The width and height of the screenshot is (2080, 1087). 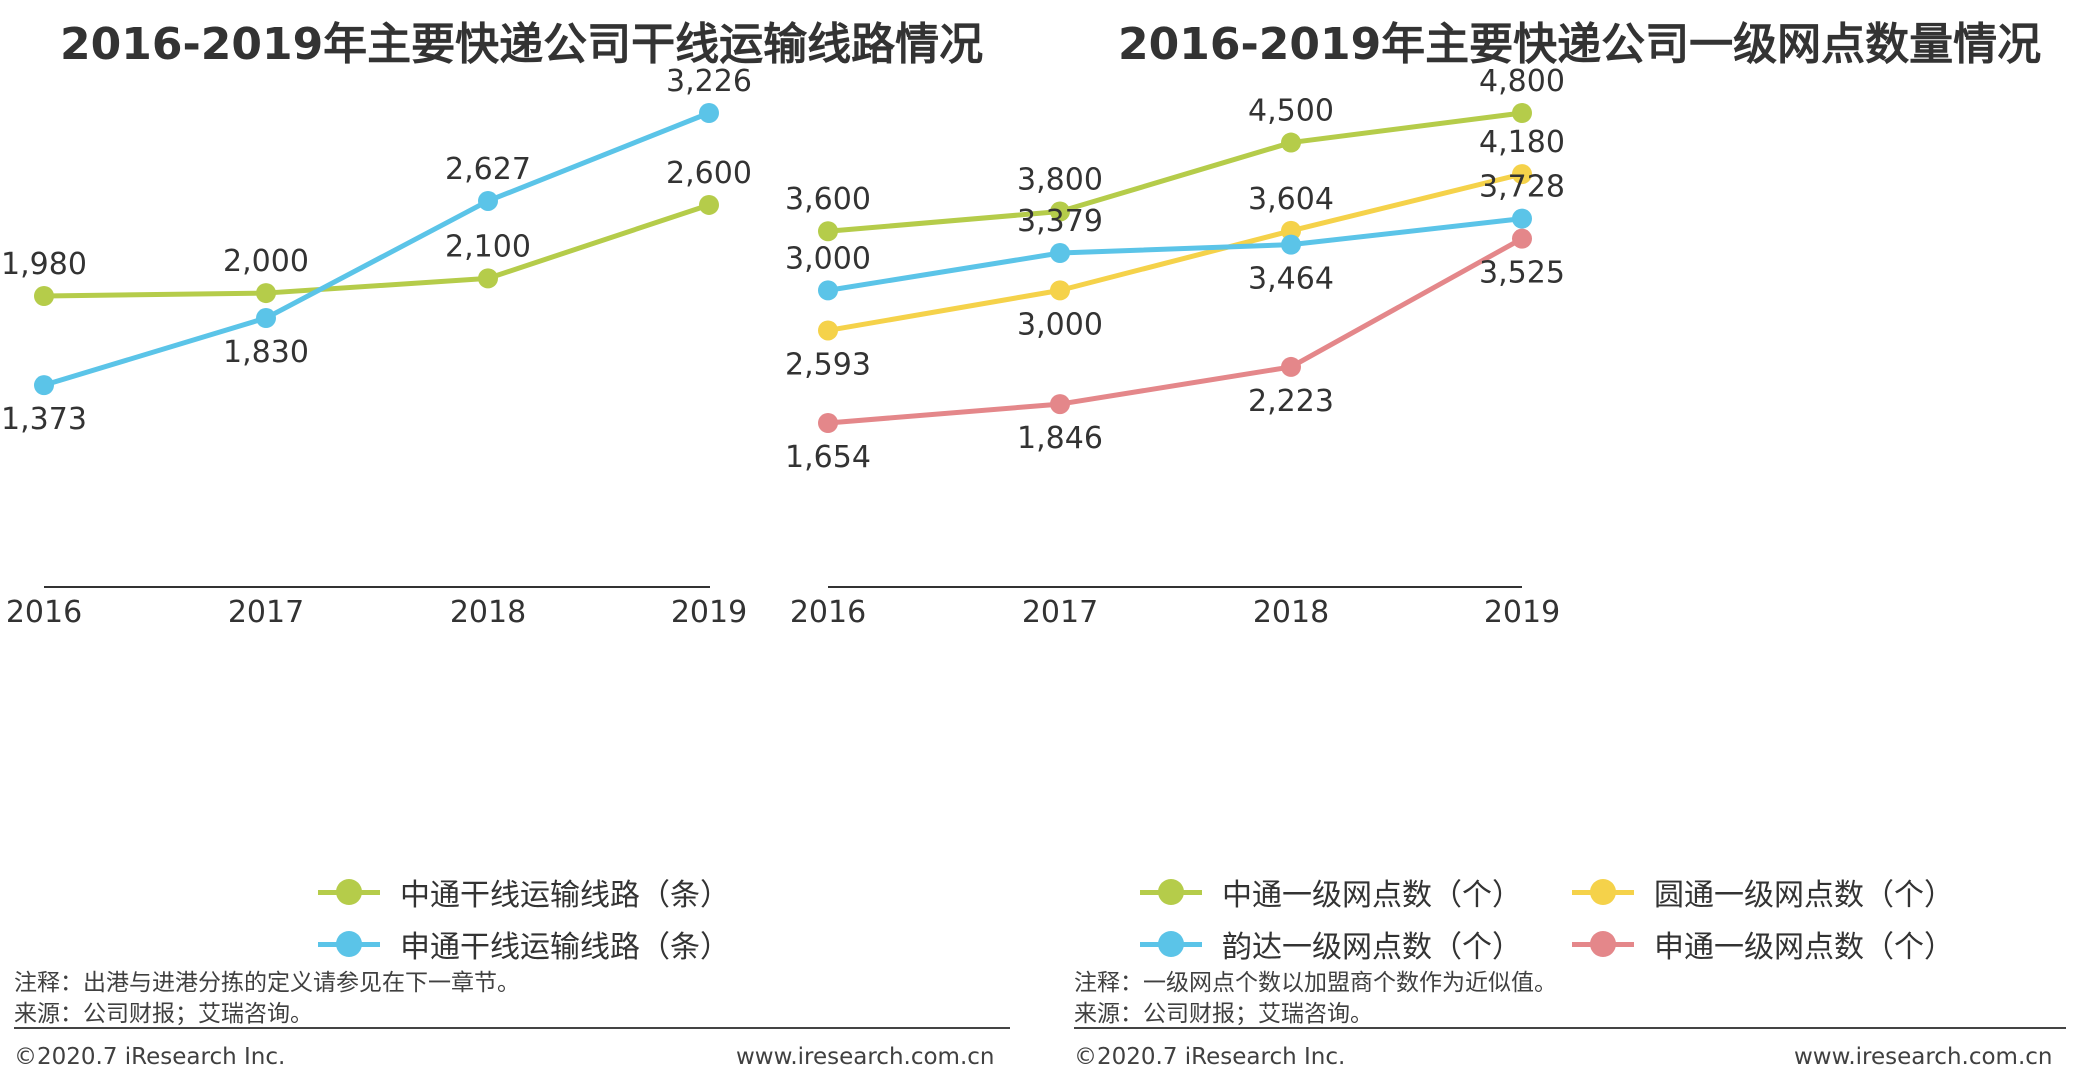 I want to click on data-point-sto-lines-2018, so click(x=488, y=200).